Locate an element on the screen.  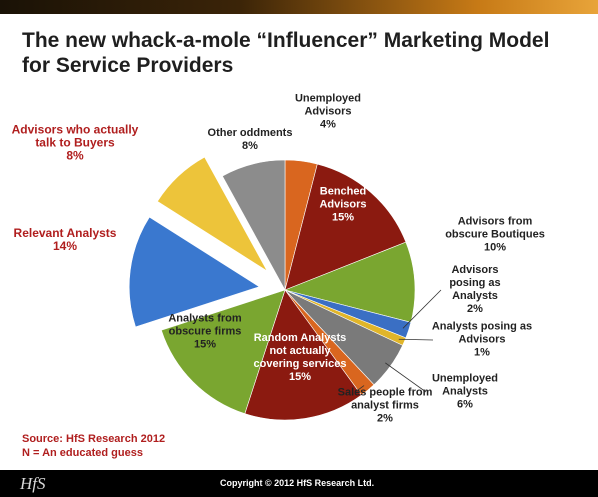
slice-label: Benched Advisors 15% is located at coordinates (343, 205).